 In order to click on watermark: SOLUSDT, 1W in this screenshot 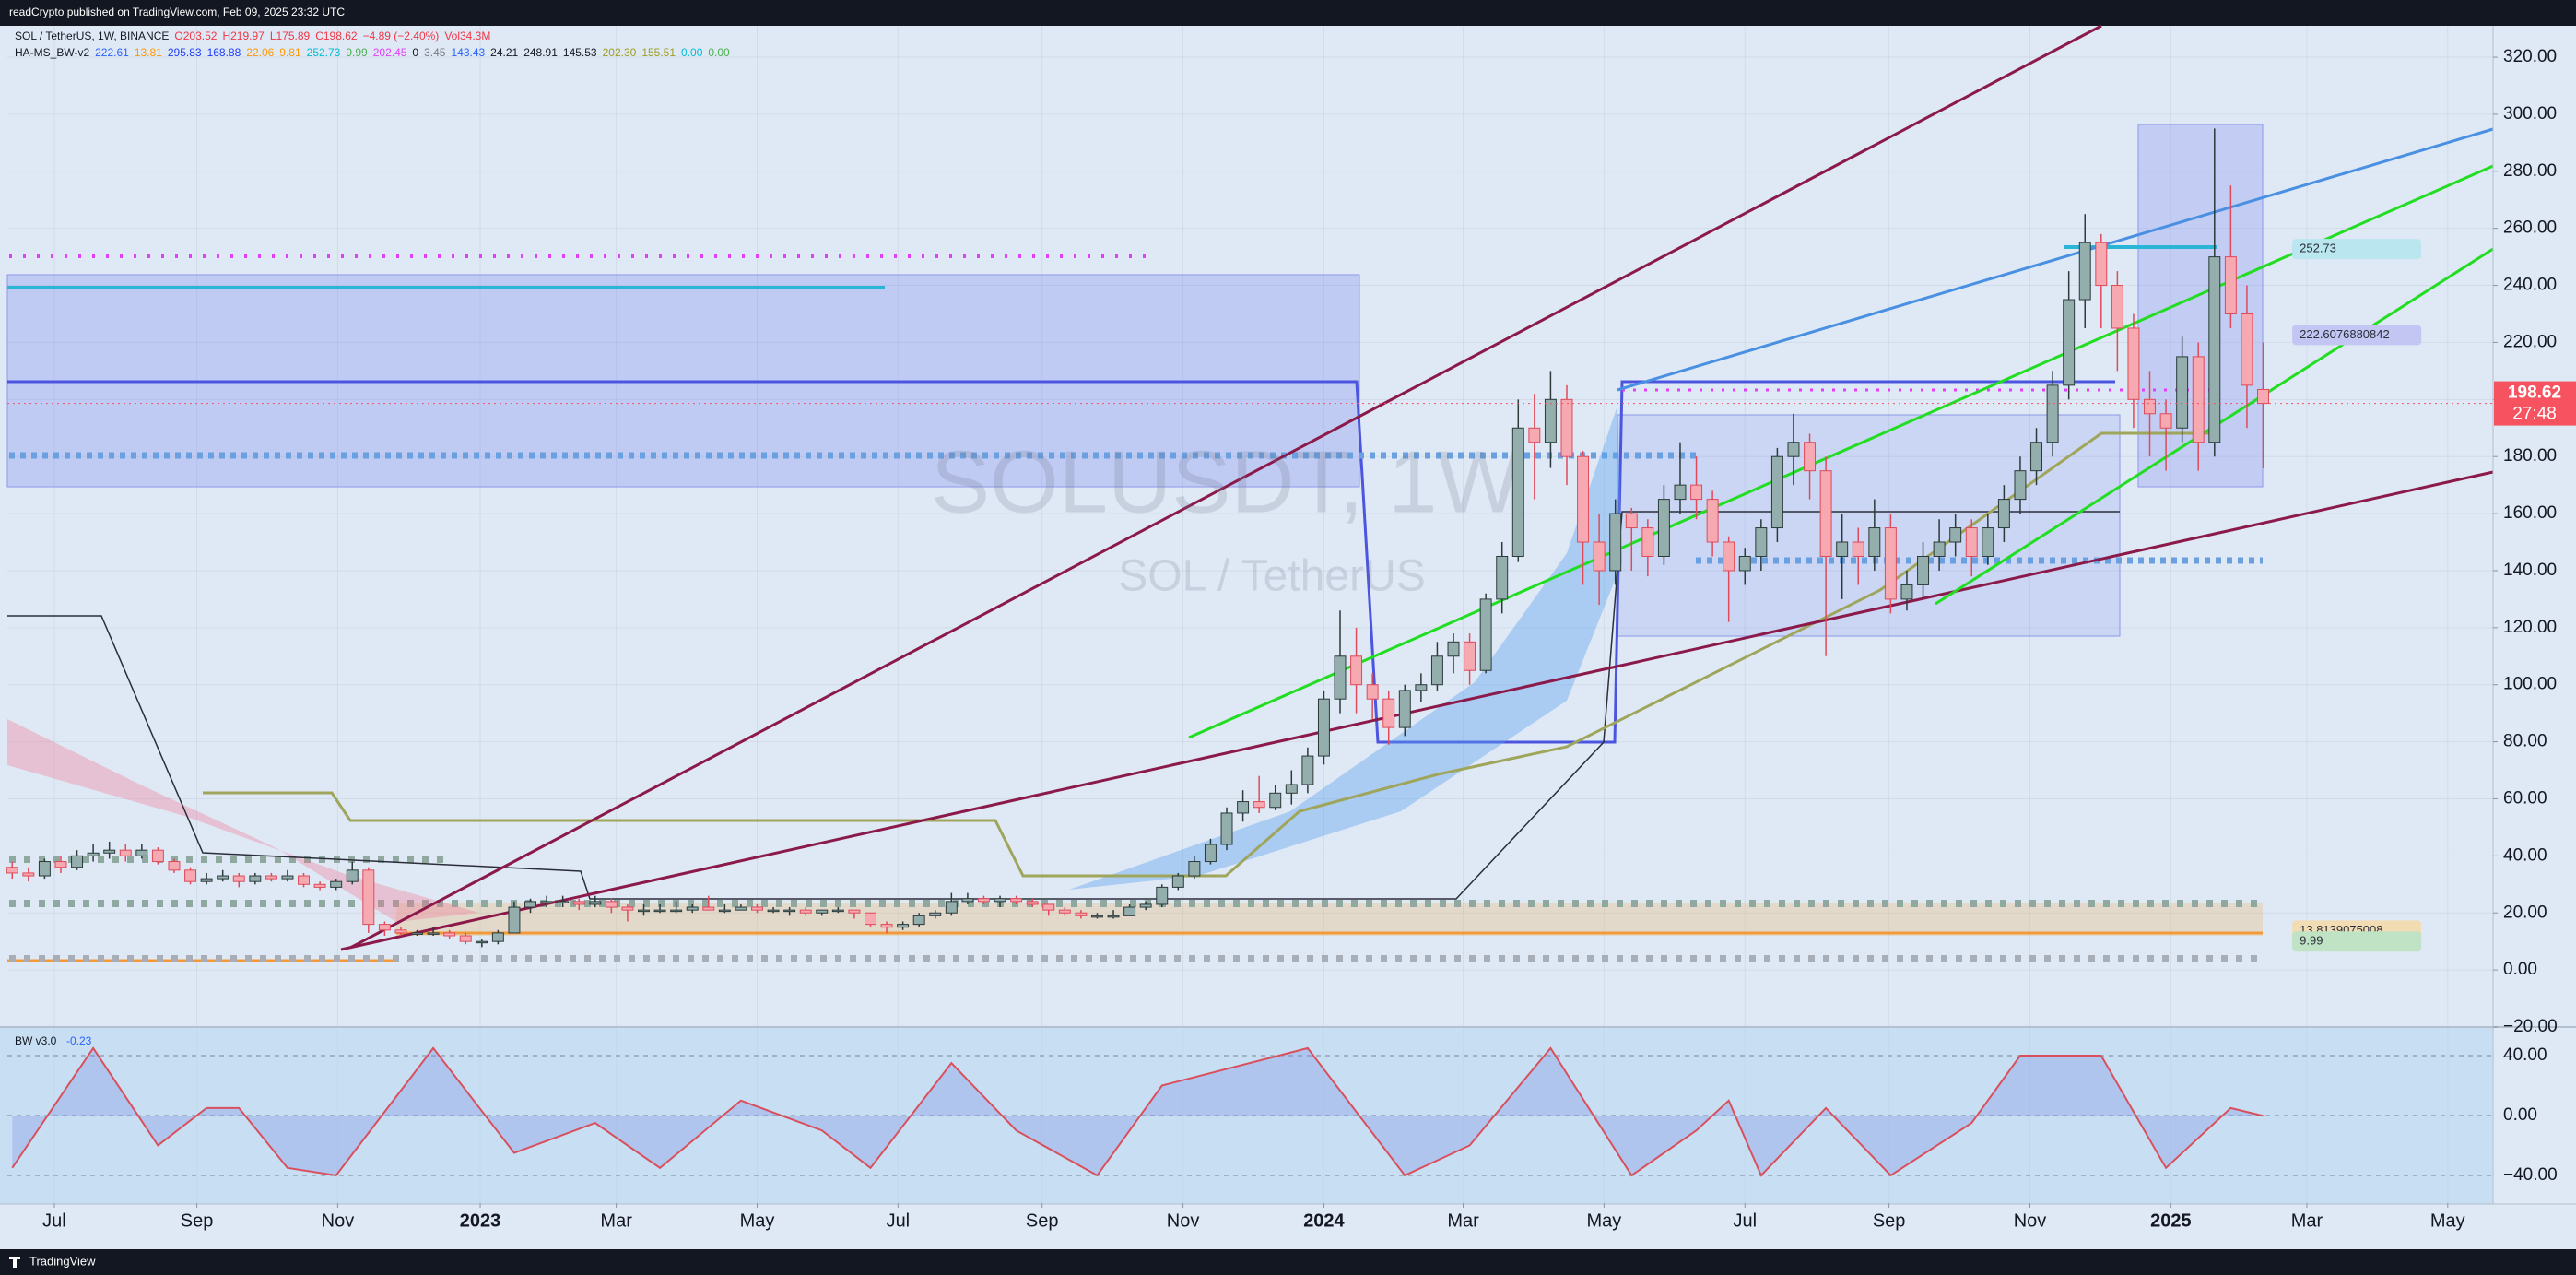, I will do `click(1226, 481)`.